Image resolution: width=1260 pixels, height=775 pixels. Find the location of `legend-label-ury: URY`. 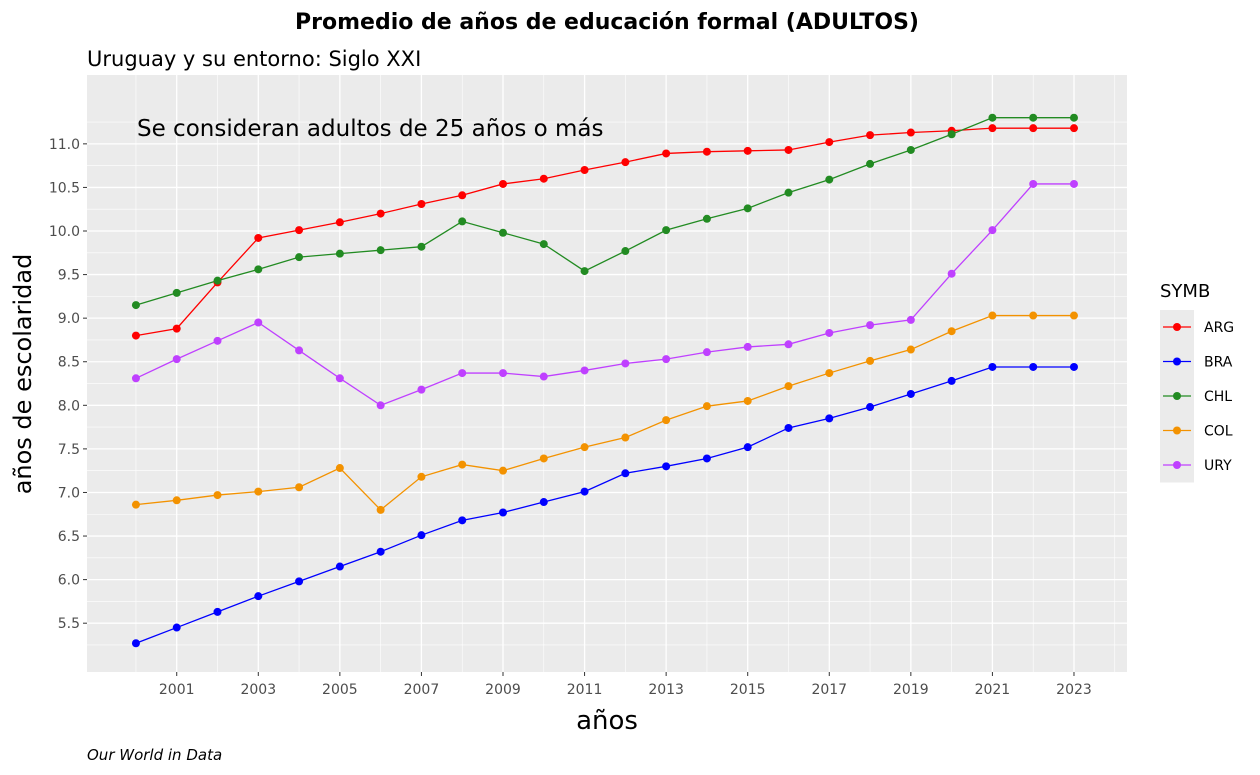

legend-label-ury: URY is located at coordinates (1218, 466).